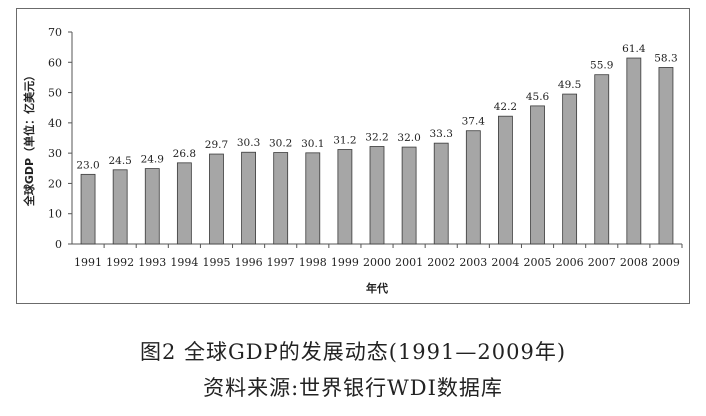  I want to click on data-label-1997: 30.2, so click(280, 144).